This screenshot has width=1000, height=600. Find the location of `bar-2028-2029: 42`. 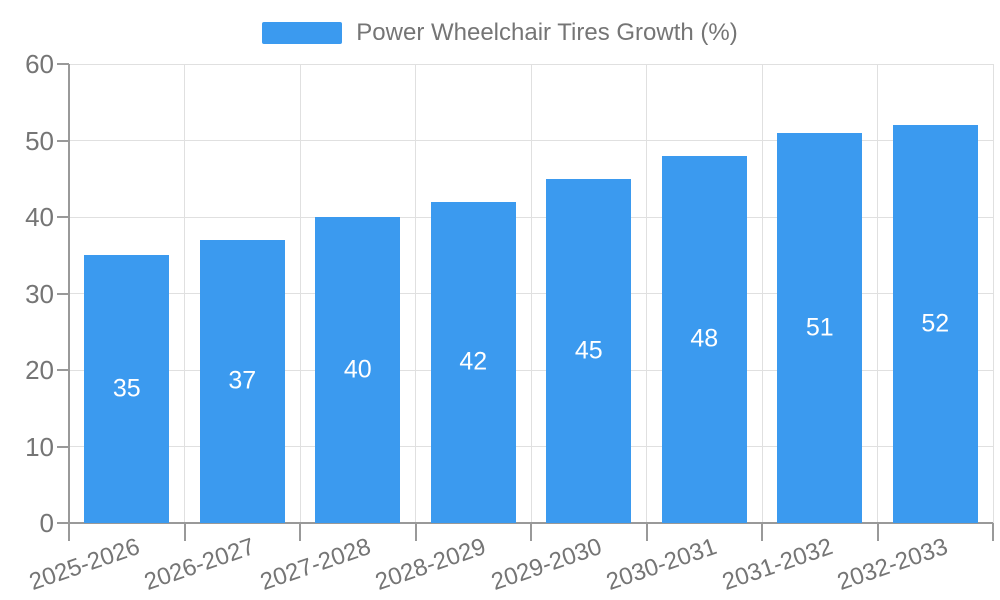

bar-2028-2029: 42 is located at coordinates (473, 362).